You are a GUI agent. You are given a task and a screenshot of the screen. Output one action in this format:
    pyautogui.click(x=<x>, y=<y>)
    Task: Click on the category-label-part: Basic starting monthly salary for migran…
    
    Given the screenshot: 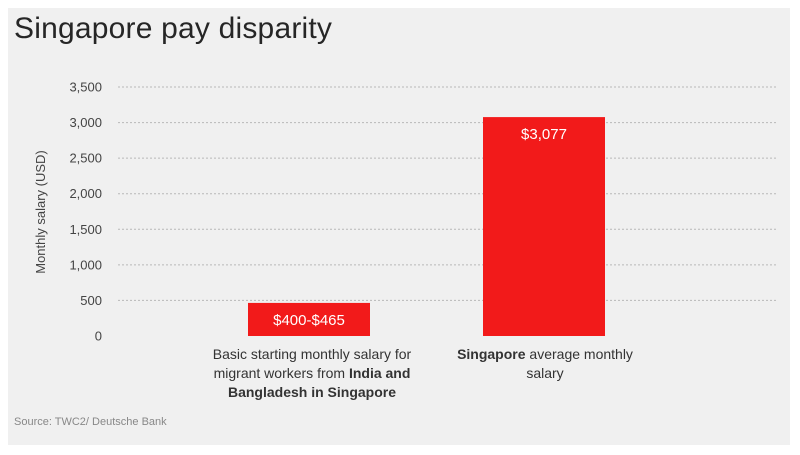 What is the action you would take?
    pyautogui.click(x=312, y=363)
    